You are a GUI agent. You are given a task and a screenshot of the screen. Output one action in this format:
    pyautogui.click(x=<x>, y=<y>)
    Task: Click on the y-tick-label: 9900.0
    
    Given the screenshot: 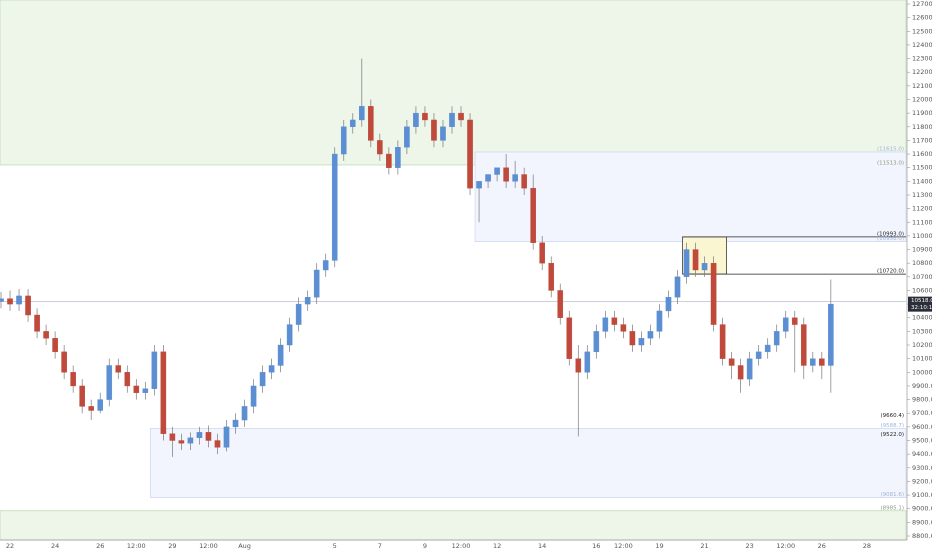 What is the action you would take?
    pyautogui.click(x=922, y=386)
    